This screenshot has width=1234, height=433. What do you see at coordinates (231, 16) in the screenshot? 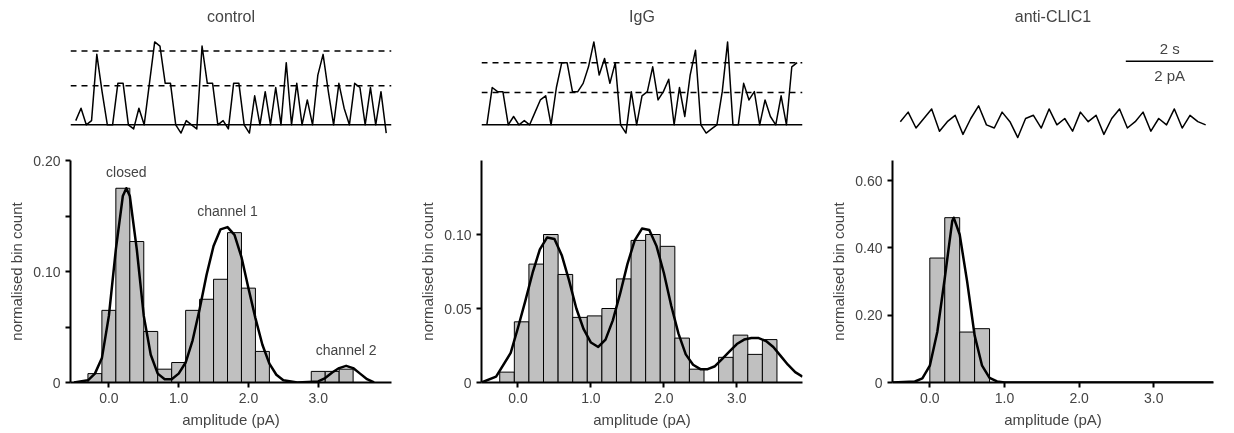
I see `chart-title: control` at bounding box center [231, 16].